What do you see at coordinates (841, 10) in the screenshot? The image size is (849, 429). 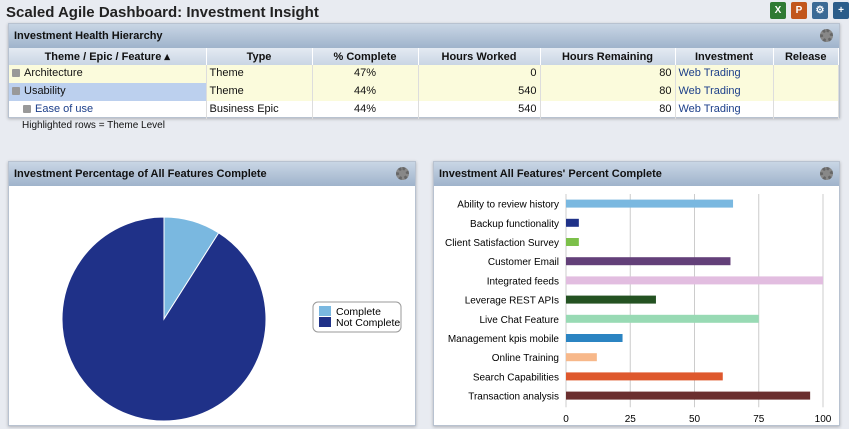 I see `add-icon: +` at bounding box center [841, 10].